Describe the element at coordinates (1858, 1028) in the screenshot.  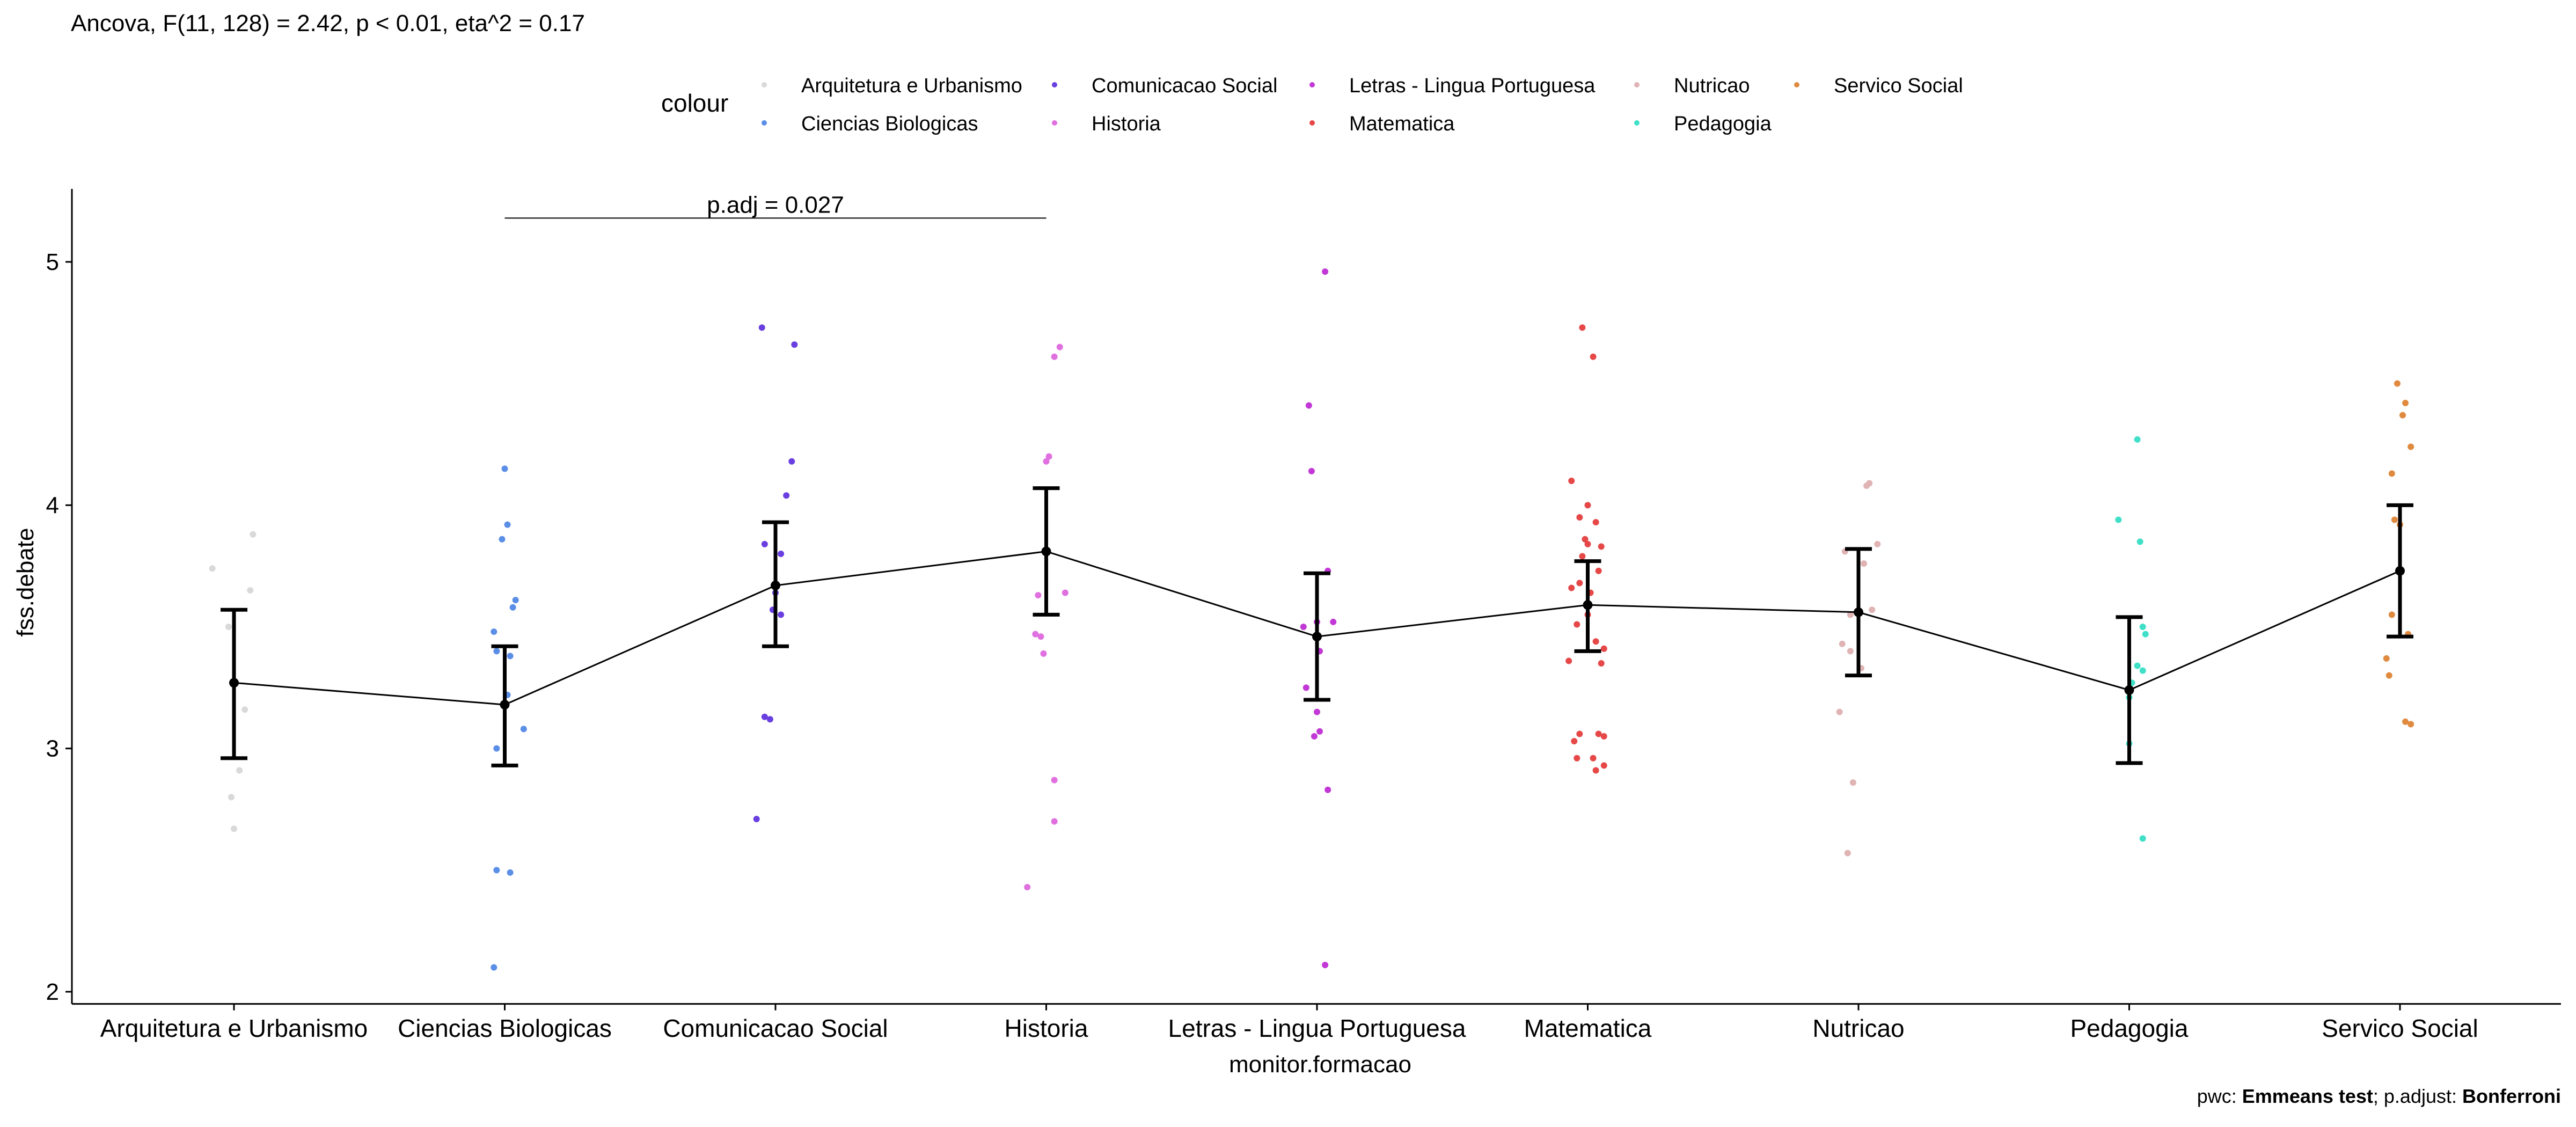
I see `x-tick-label: Nutricao` at that location.